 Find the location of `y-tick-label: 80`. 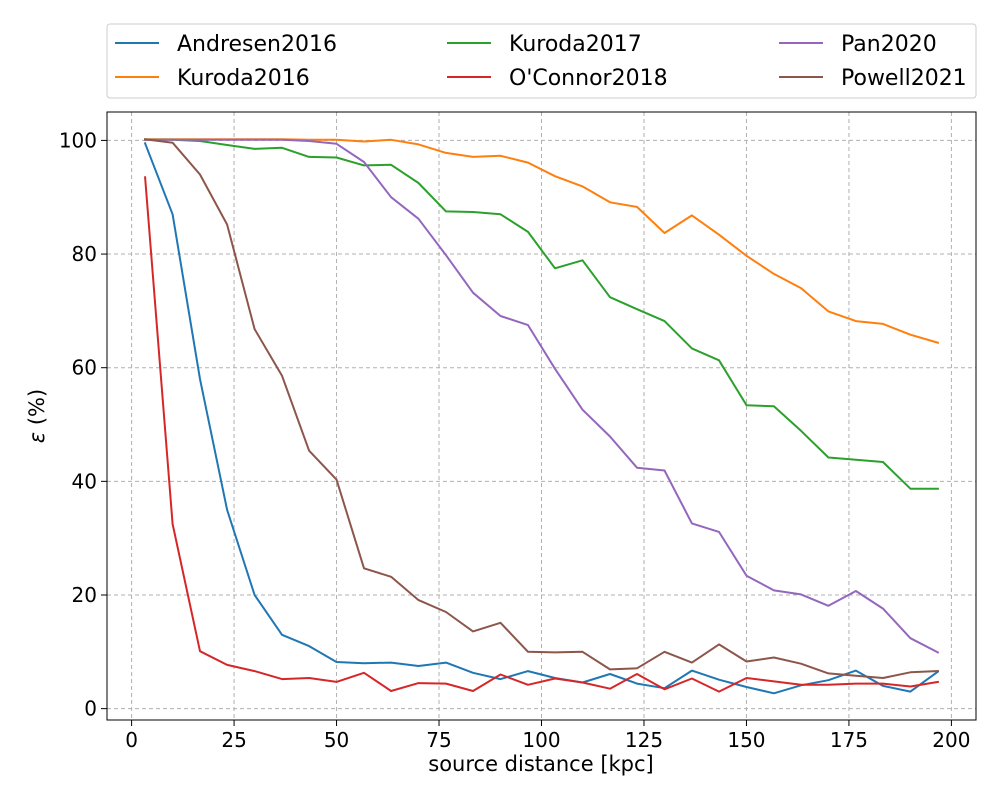

y-tick-label: 80 is located at coordinates (84, 254).